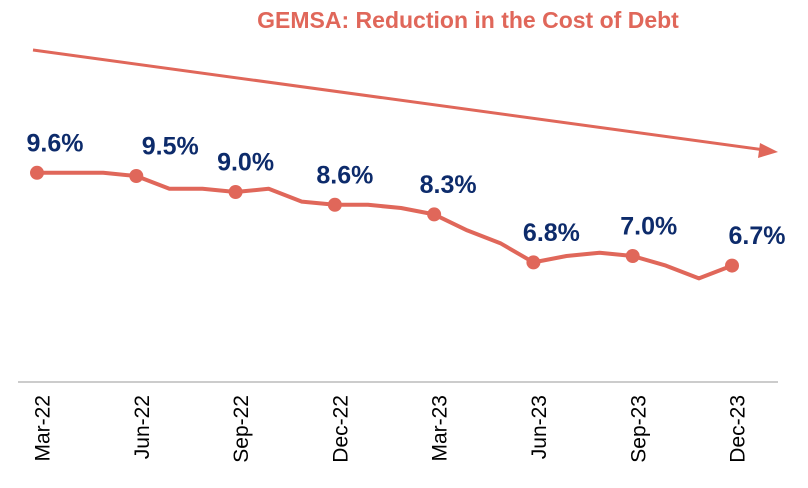  What do you see at coordinates (539, 427) in the screenshot?
I see `x-tick-label: Jun-23` at bounding box center [539, 427].